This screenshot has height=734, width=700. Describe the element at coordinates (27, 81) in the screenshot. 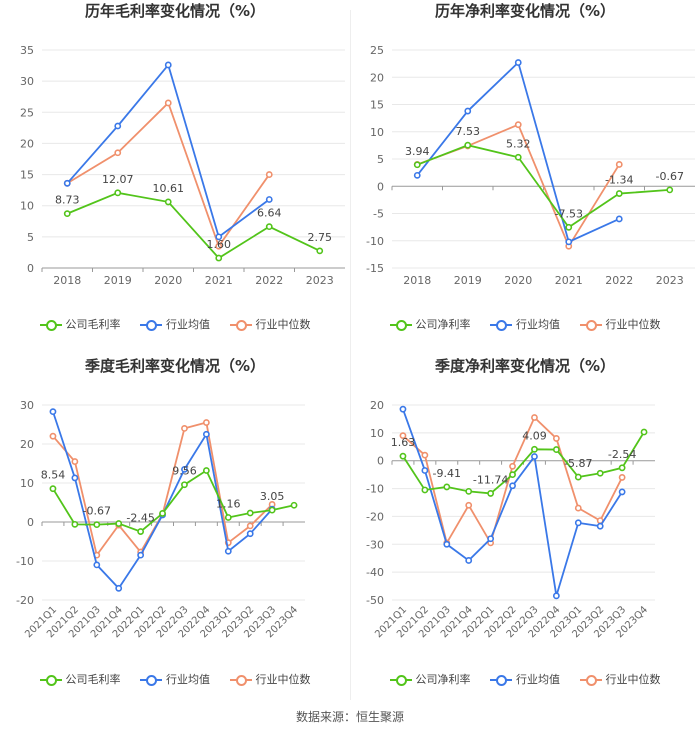

I see `y-tick-label: 30` at that location.